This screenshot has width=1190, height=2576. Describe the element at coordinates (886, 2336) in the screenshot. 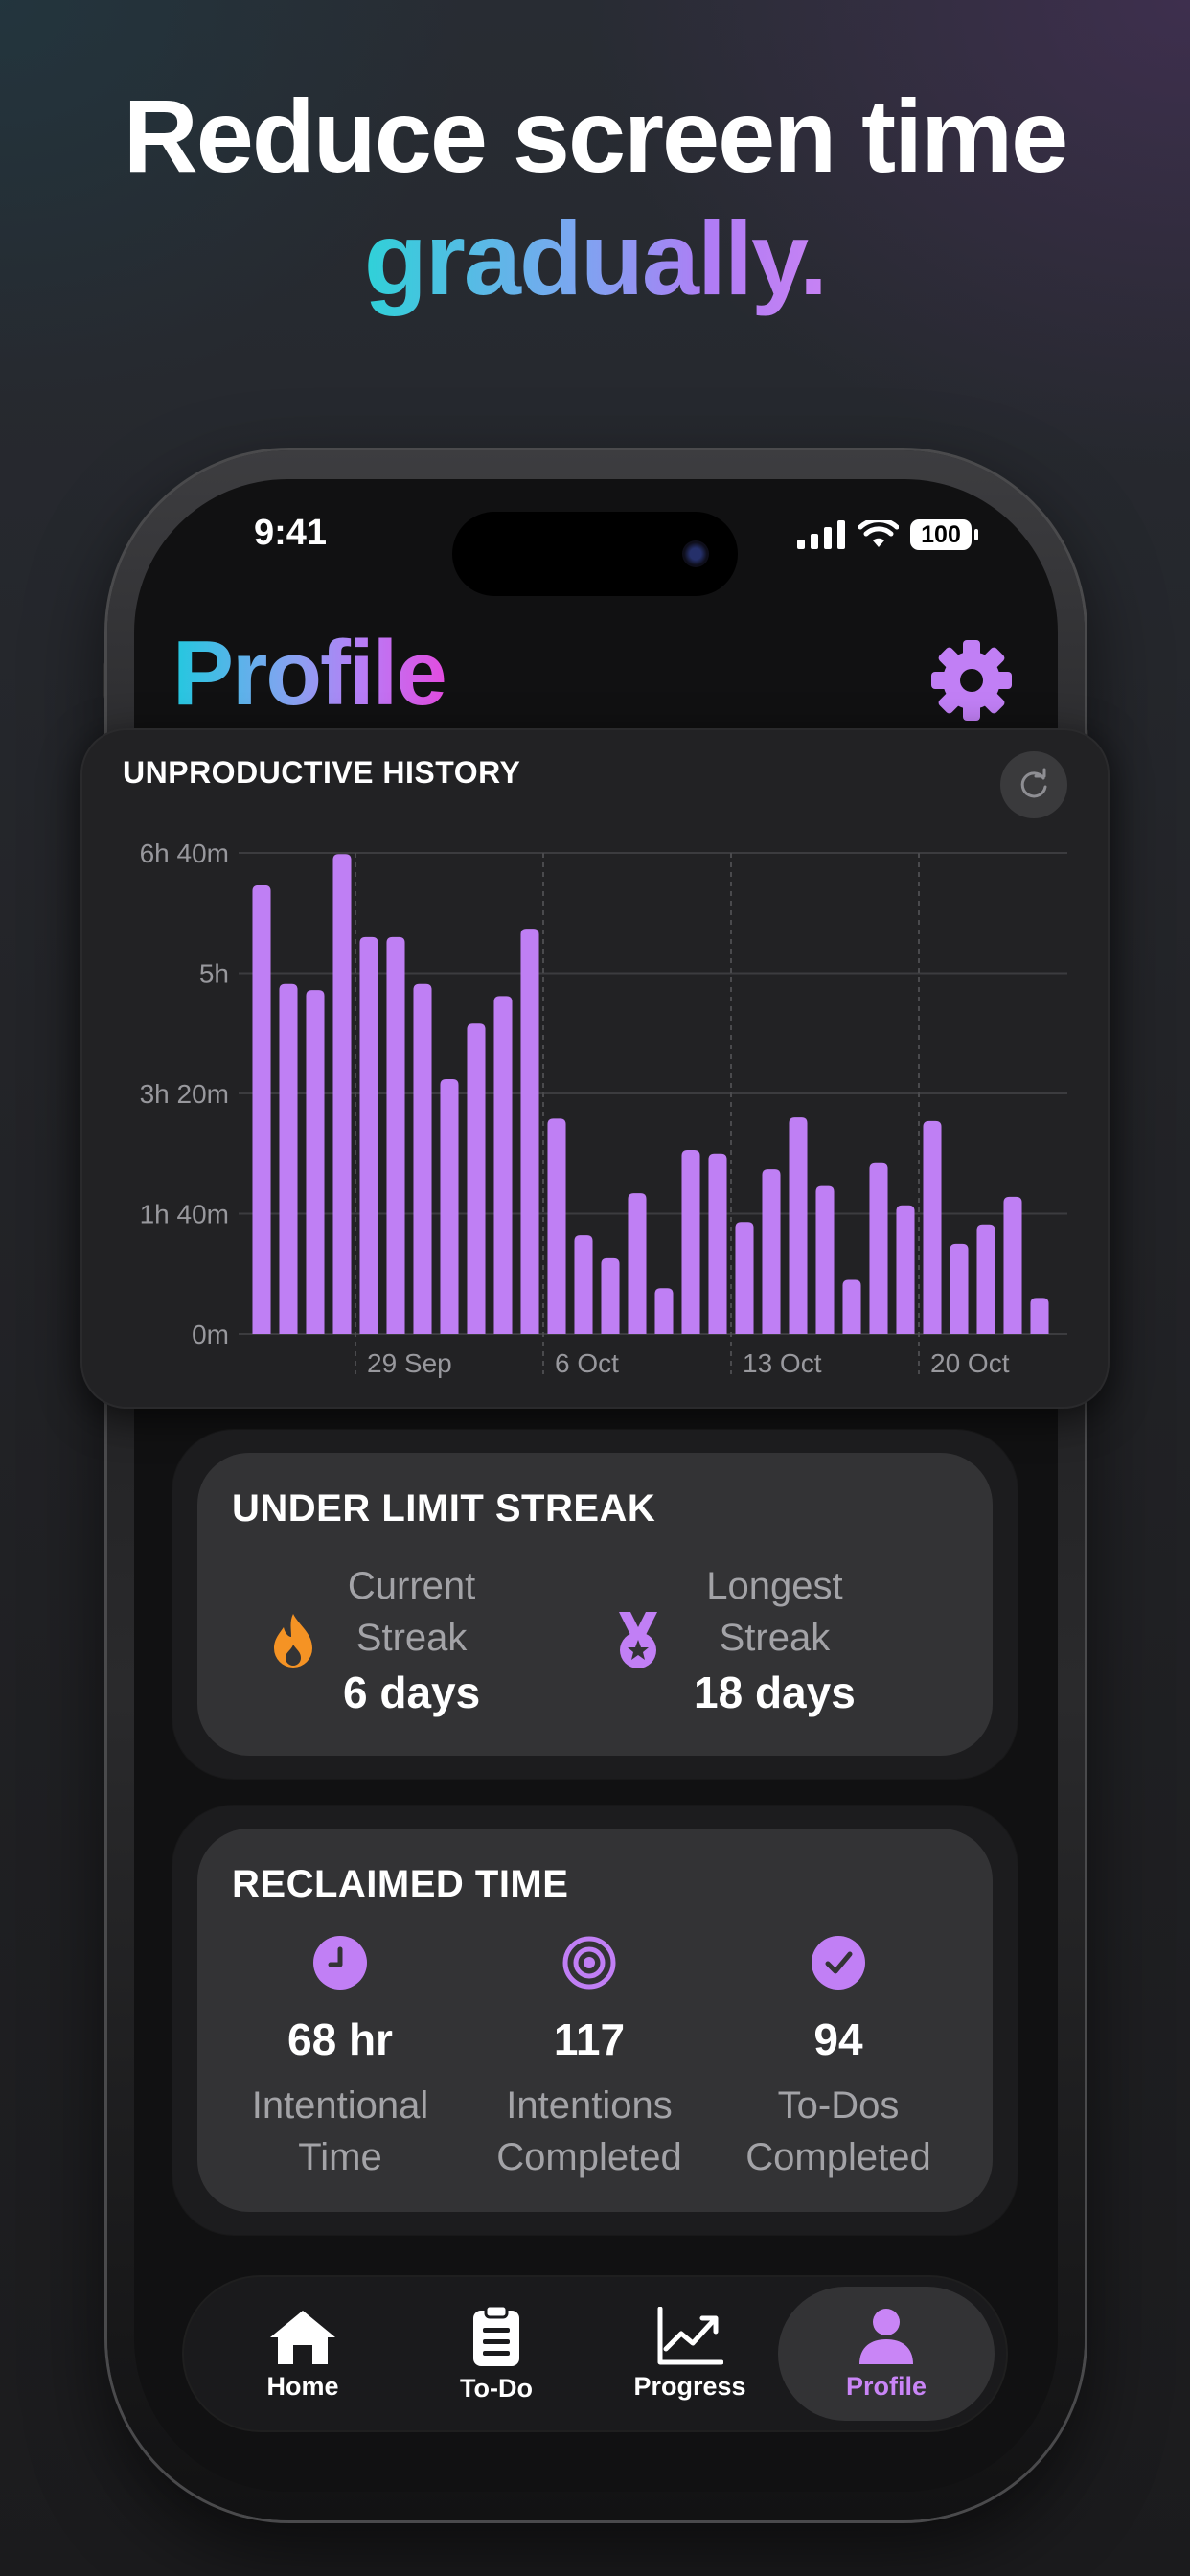

I see `person-icon` at that location.